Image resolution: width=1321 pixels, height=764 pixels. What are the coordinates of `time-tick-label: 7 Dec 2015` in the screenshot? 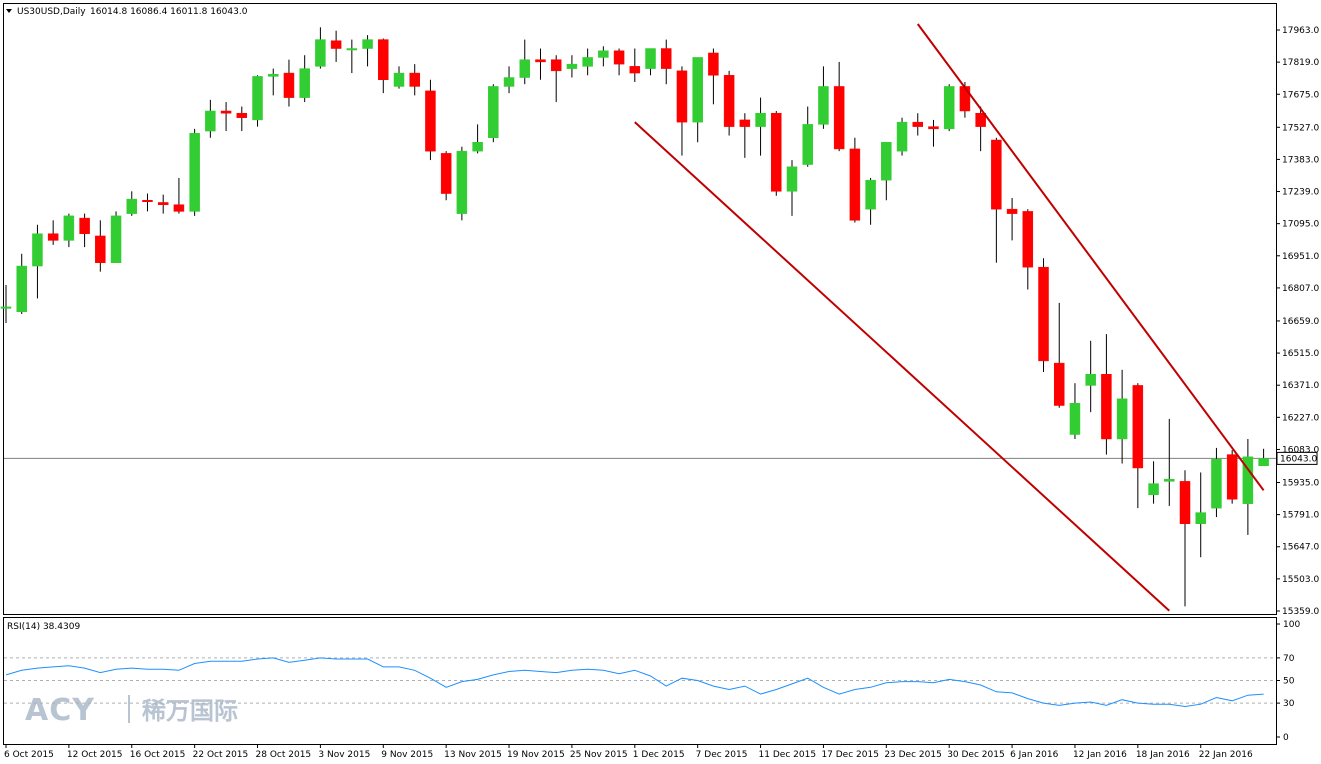 It's located at (722, 755).